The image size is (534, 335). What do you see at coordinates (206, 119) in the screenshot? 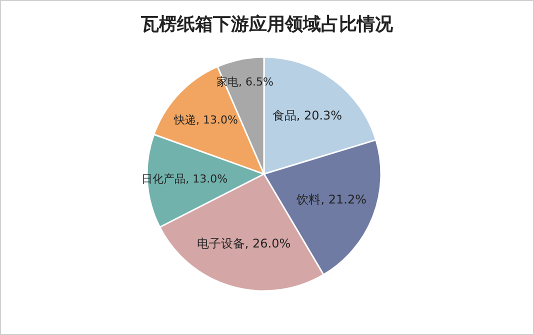
I see `slice-label: 快递, 13.0%` at bounding box center [206, 119].